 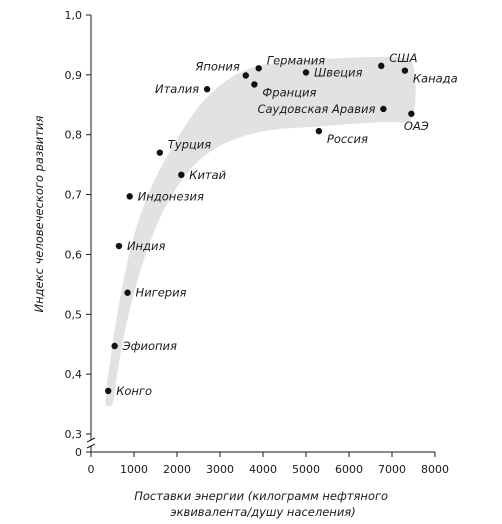 What do you see at coordinates (217, 66) in the screenshot?
I see `point-label: Япония` at bounding box center [217, 66].